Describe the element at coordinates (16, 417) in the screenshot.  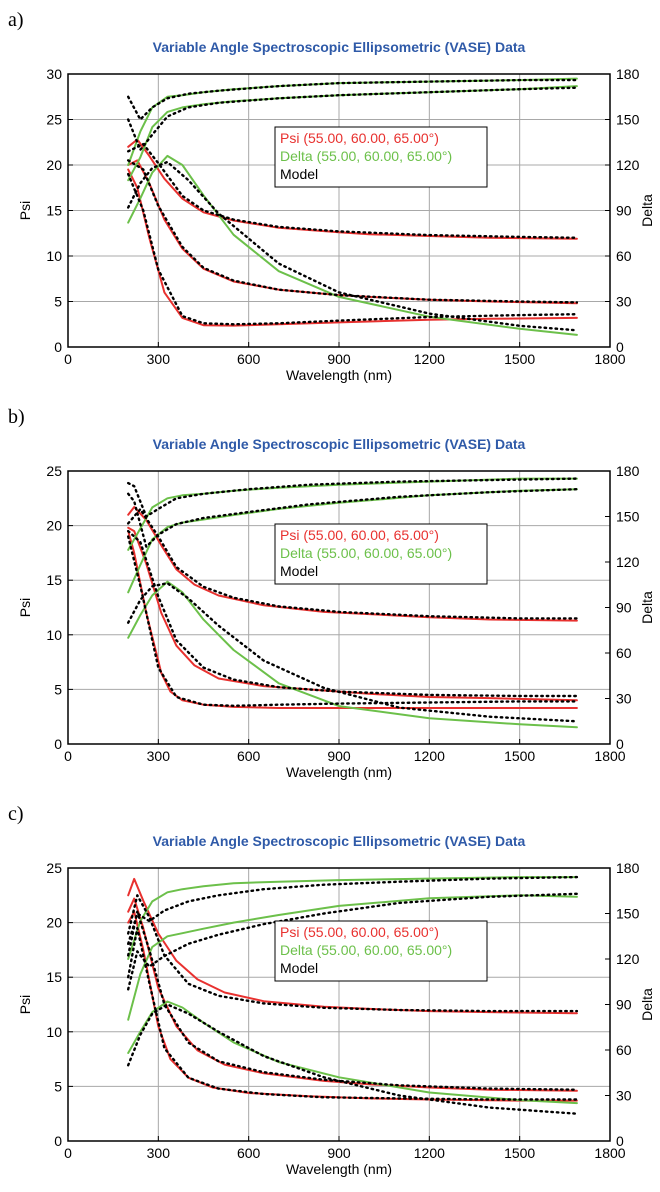
I see `panel-label: b)` at that location.